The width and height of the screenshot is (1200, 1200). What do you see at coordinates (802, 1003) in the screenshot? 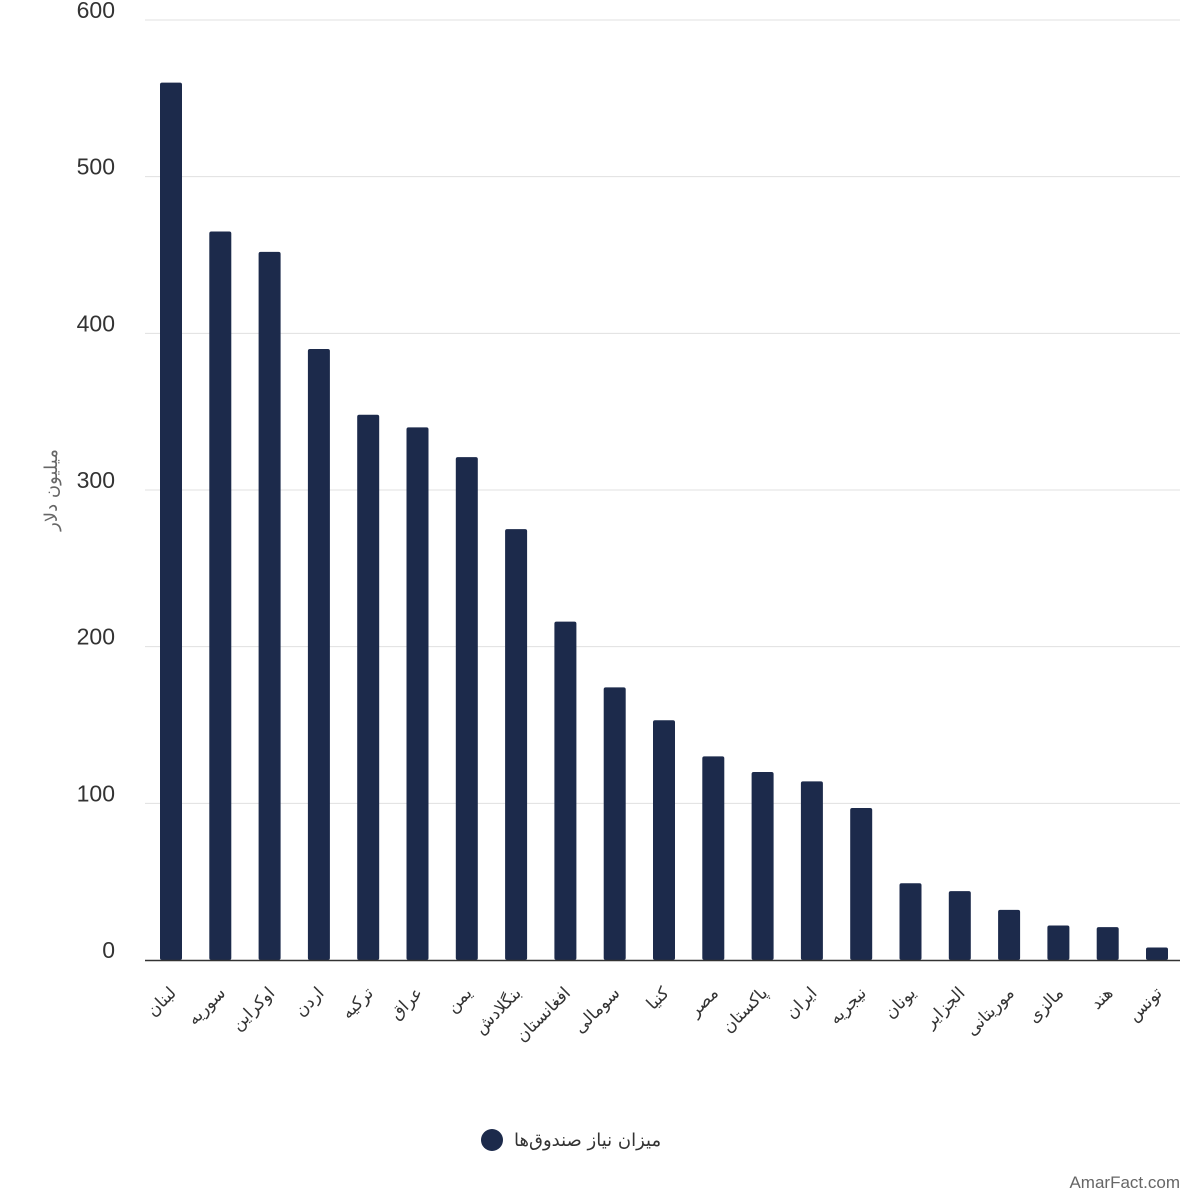
I see `x-tick-label: ایران` at bounding box center [802, 1003].